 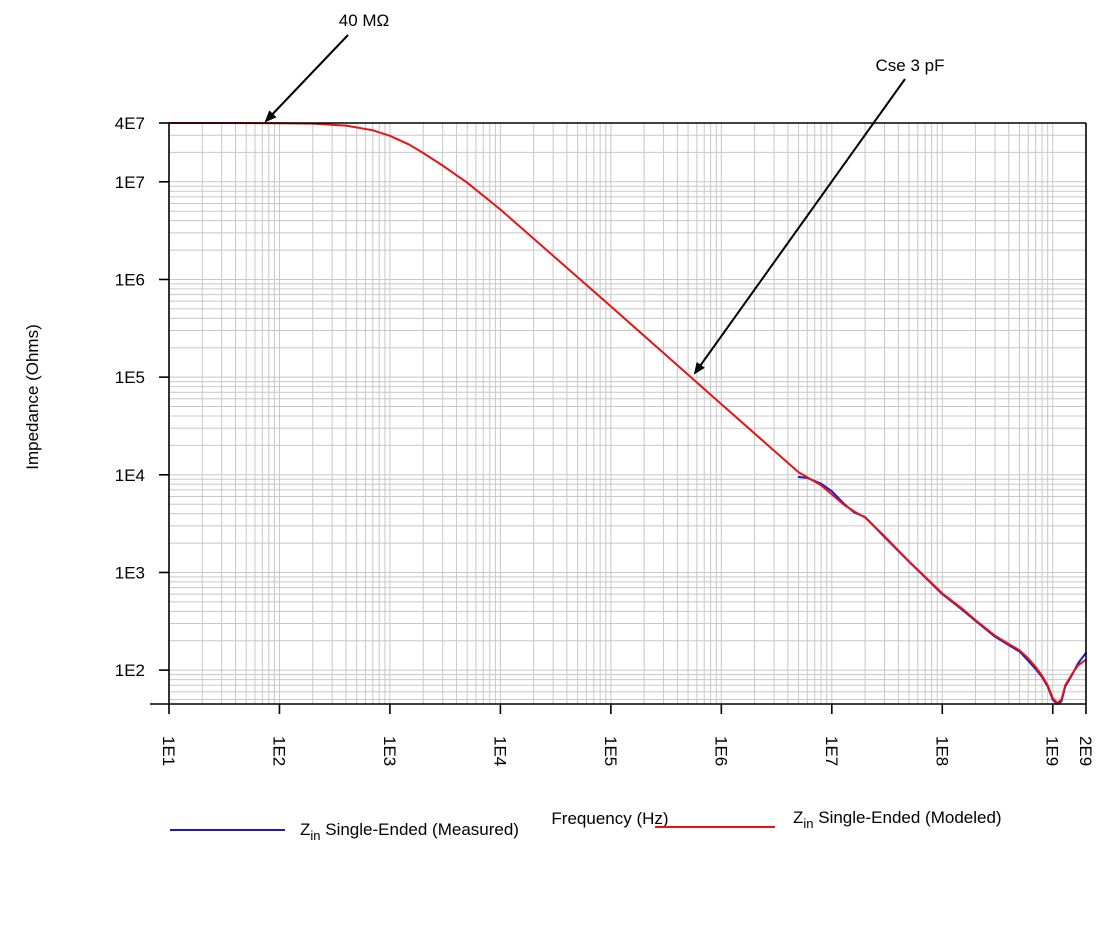 I want to click on y-tick-label: 1E4, so click(x=130, y=475).